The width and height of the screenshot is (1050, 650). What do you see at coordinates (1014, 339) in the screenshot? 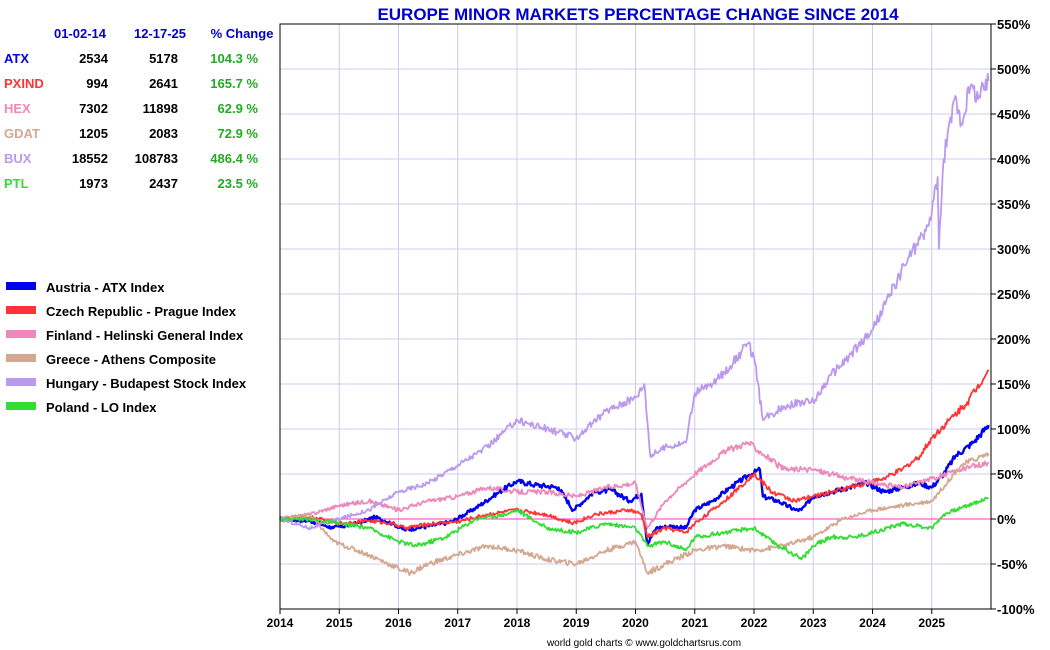
I see `y-tick-label: 200%` at bounding box center [1014, 339].